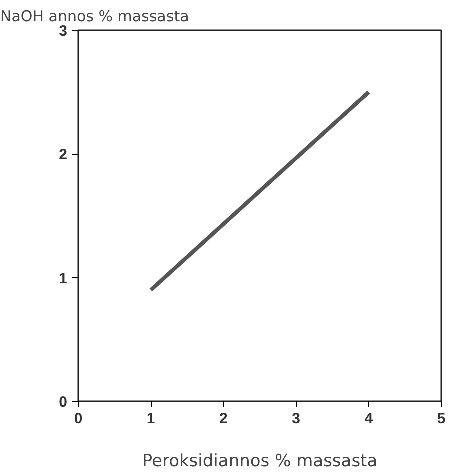 The width and height of the screenshot is (453, 474). I want to click on x-tick-label: 5, so click(441, 419).